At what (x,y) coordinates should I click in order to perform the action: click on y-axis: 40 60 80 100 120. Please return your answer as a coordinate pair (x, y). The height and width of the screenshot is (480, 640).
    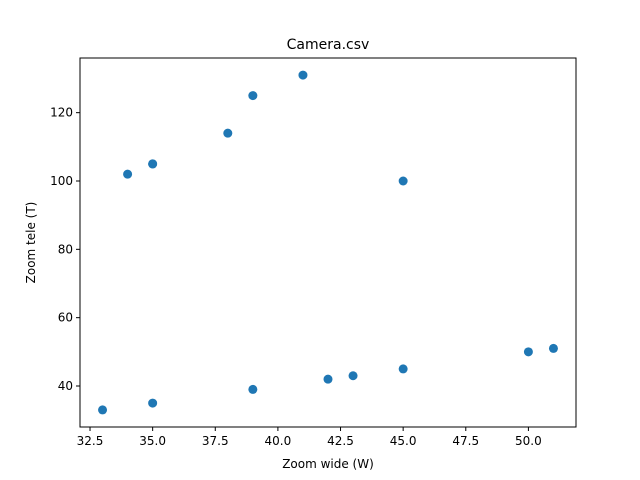
    Looking at the image, I should click on (65, 249).